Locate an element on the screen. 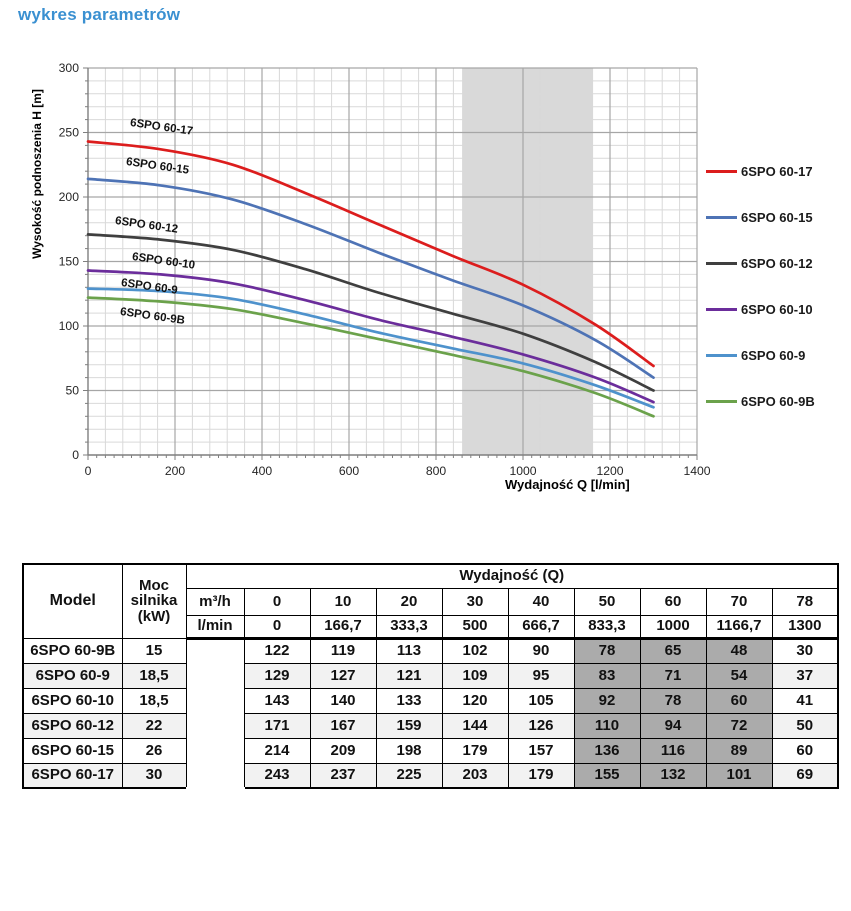 The width and height of the screenshot is (851, 911). head-value-cell: 225 is located at coordinates (409, 775).